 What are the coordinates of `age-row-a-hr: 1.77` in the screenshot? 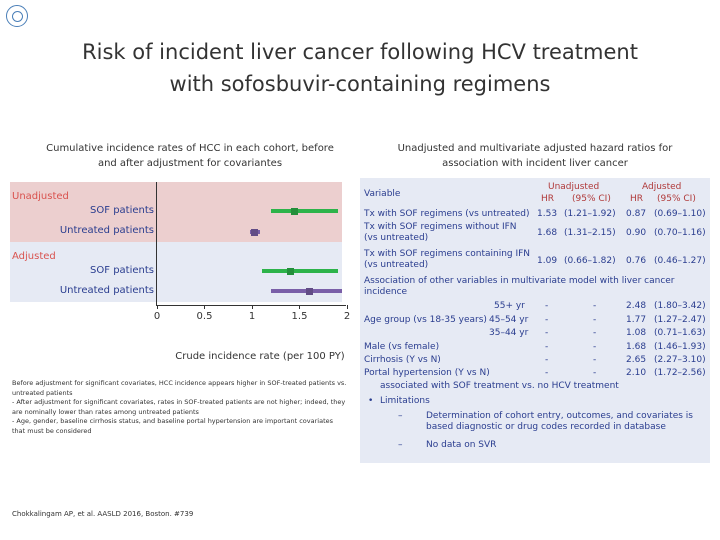 It's located at (636, 320).